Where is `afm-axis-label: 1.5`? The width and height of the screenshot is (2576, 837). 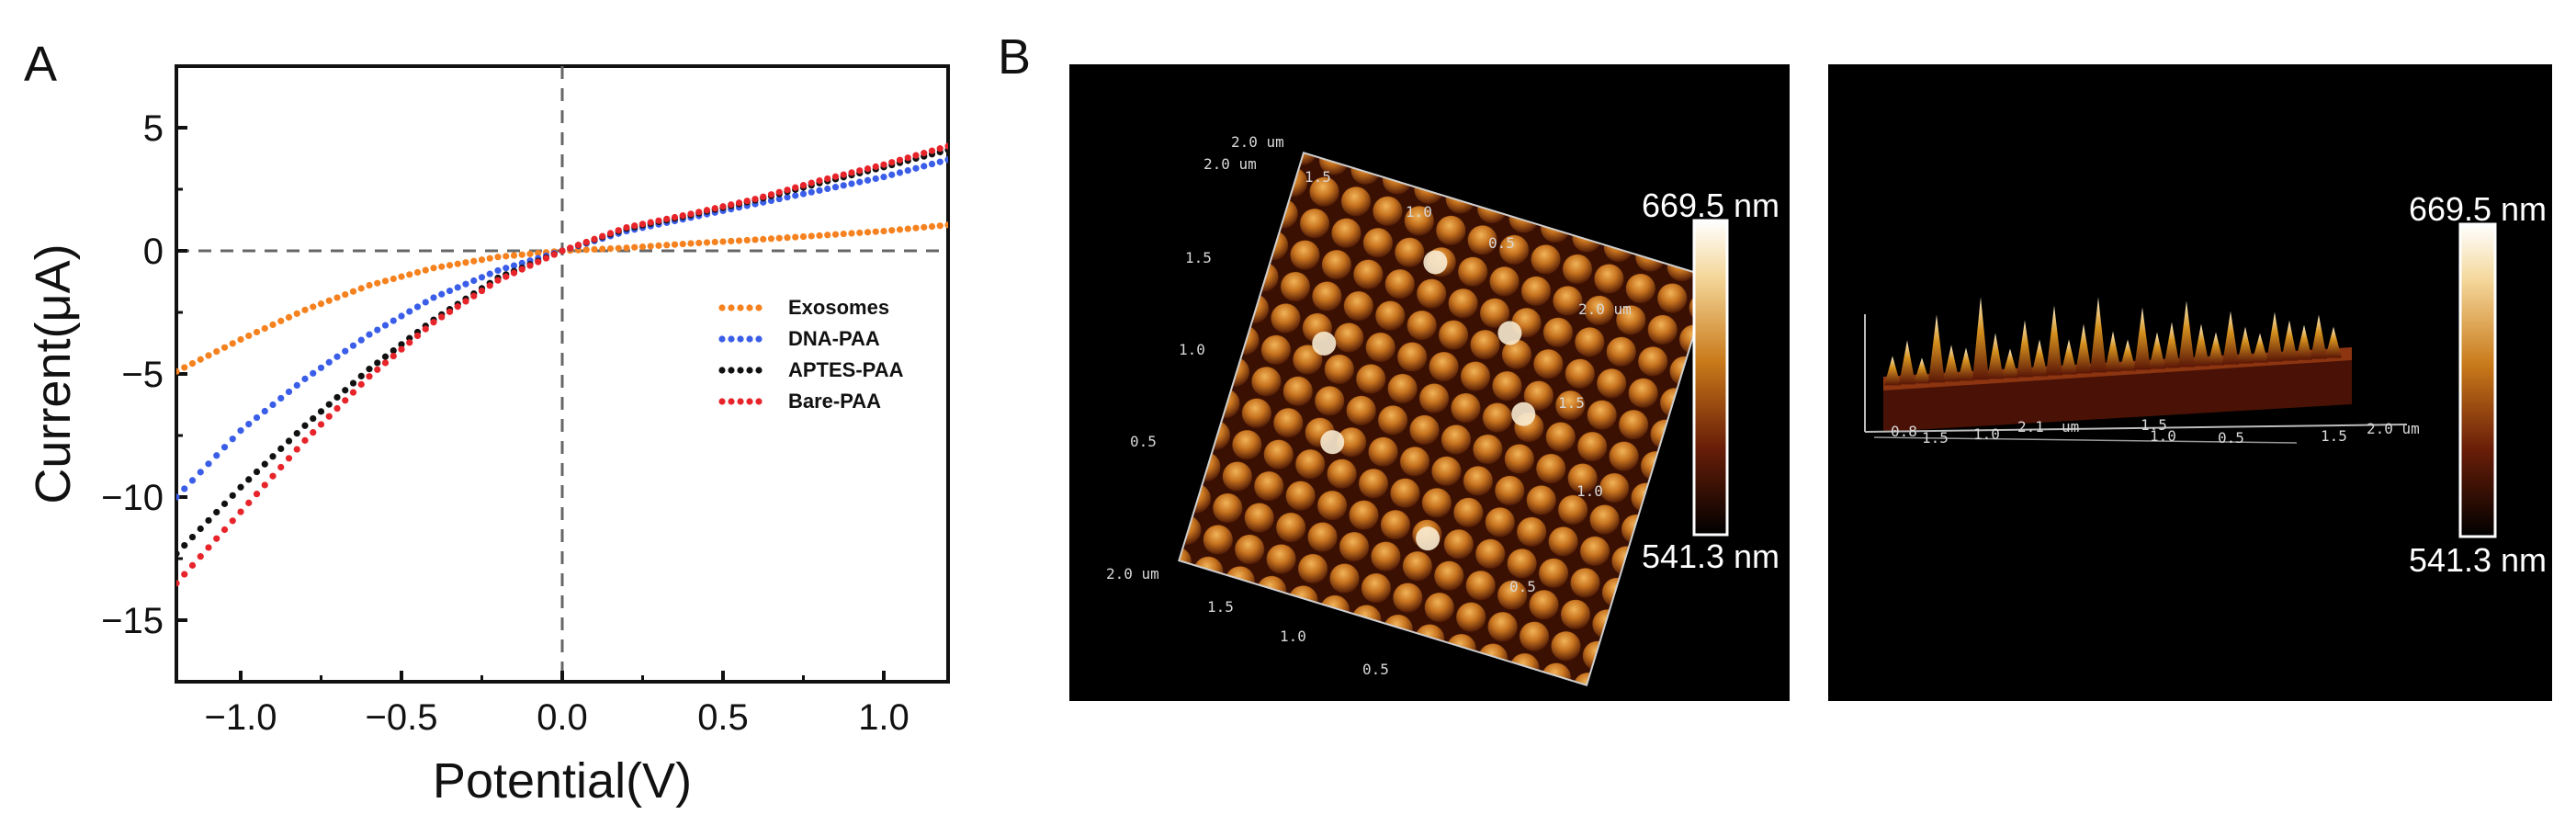 afm-axis-label: 1.5 is located at coordinates (1318, 177).